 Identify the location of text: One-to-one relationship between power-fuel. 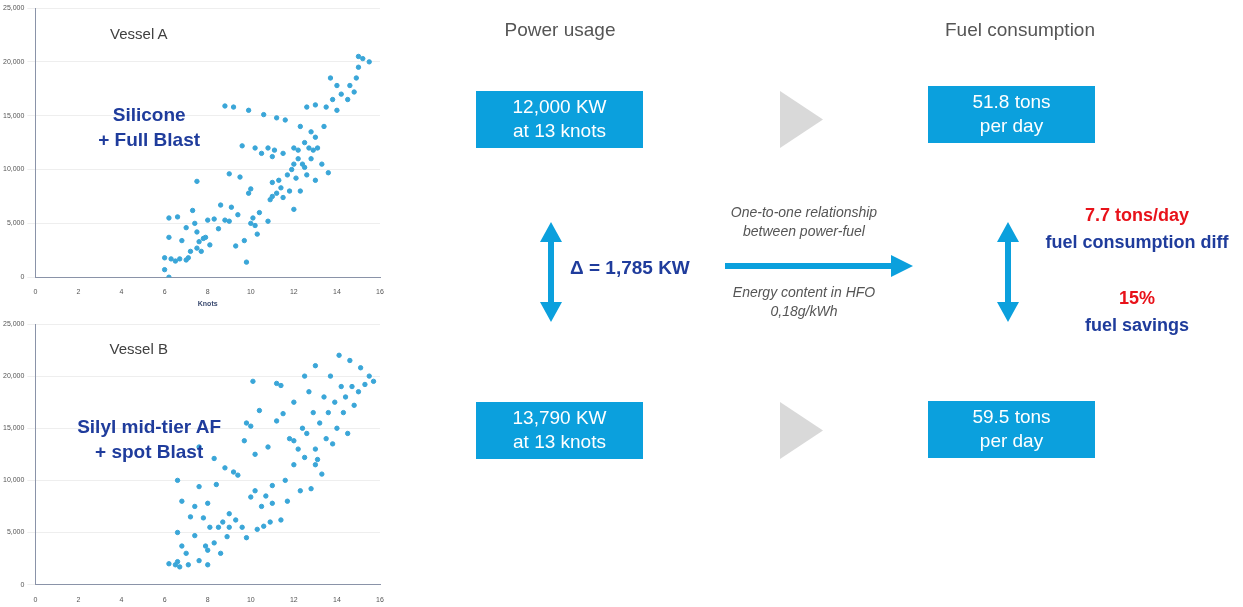
(804, 222).